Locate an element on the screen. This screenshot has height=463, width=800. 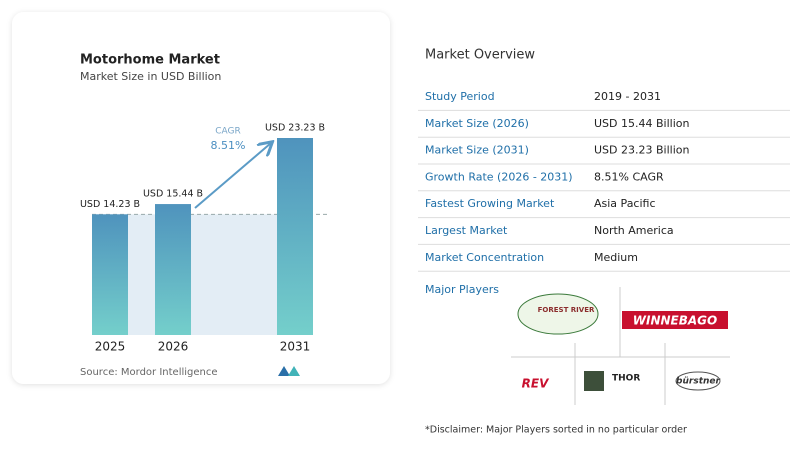
row-value: Medium is located at coordinates (616, 257).